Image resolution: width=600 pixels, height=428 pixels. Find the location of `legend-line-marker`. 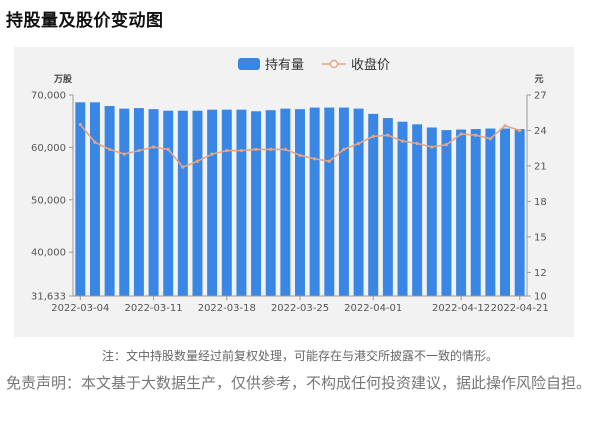

legend-line-marker is located at coordinates (334, 64).